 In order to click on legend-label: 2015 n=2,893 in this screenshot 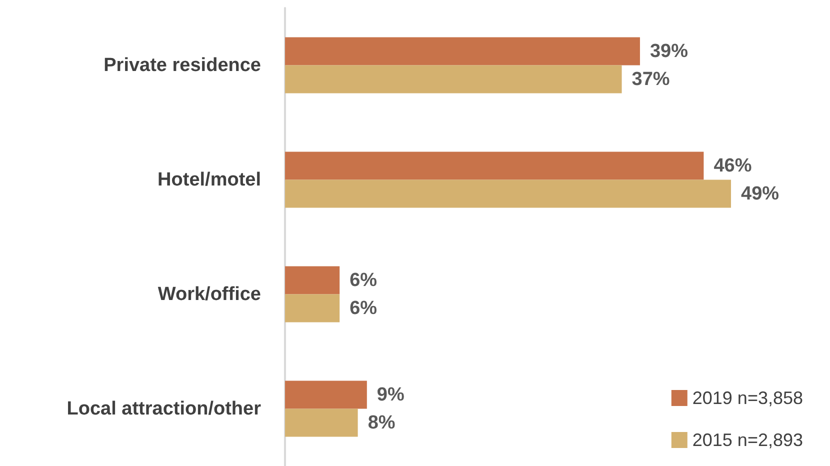, I will do `click(748, 440)`.